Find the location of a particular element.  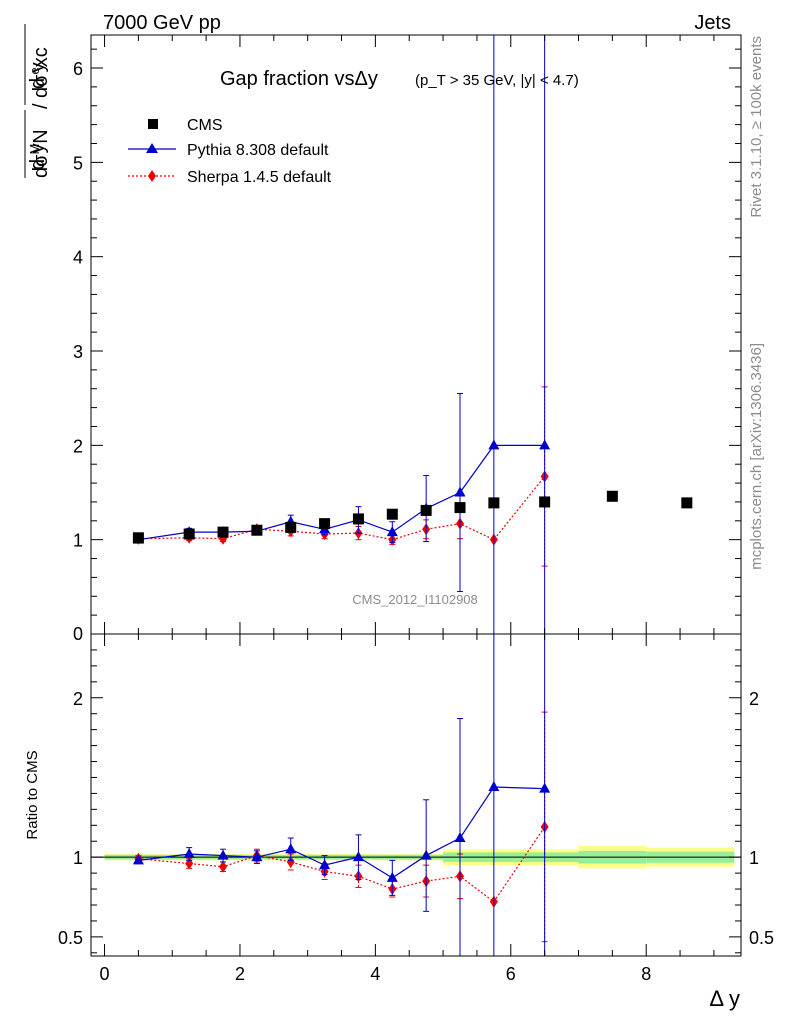

main-y-label: dσMN dσexc / d y d y is located at coordinates (38, 101).